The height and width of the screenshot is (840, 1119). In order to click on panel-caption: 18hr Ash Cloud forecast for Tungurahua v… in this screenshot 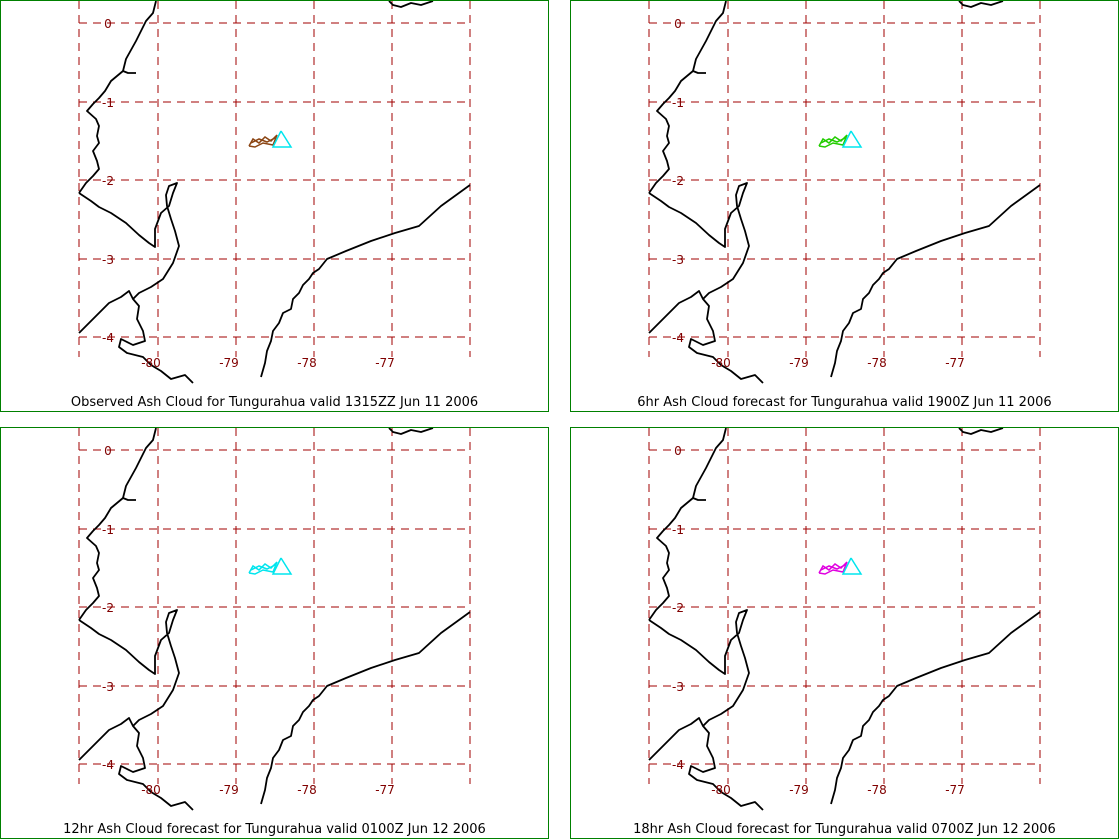, I will do `click(844, 829)`.